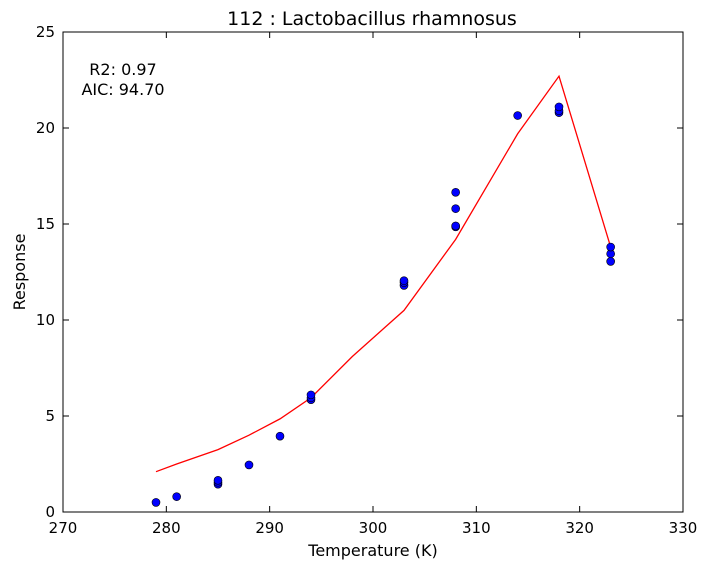  Describe the element at coordinates (166, 528) in the screenshot. I see `x-tick-label: 280` at that location.